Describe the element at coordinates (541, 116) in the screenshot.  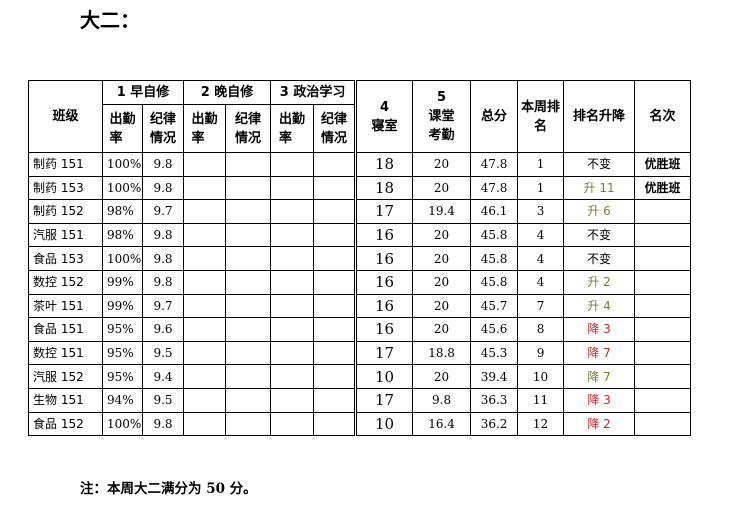
I see `header-weekly-rank: 本周排 名` at that location.